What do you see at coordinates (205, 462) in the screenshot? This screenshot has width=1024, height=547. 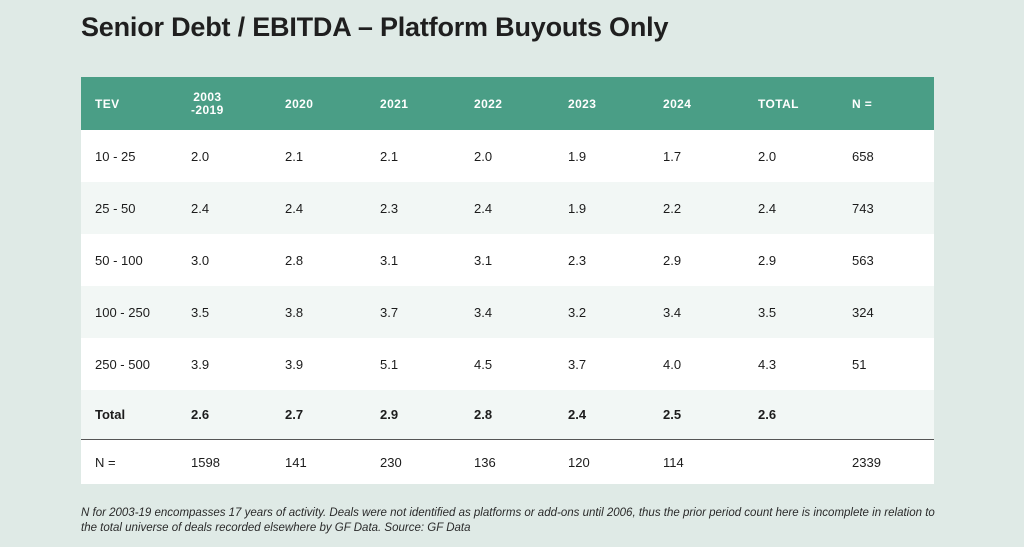 I see `table-cell: 1598` at bounding box center [205, 462].